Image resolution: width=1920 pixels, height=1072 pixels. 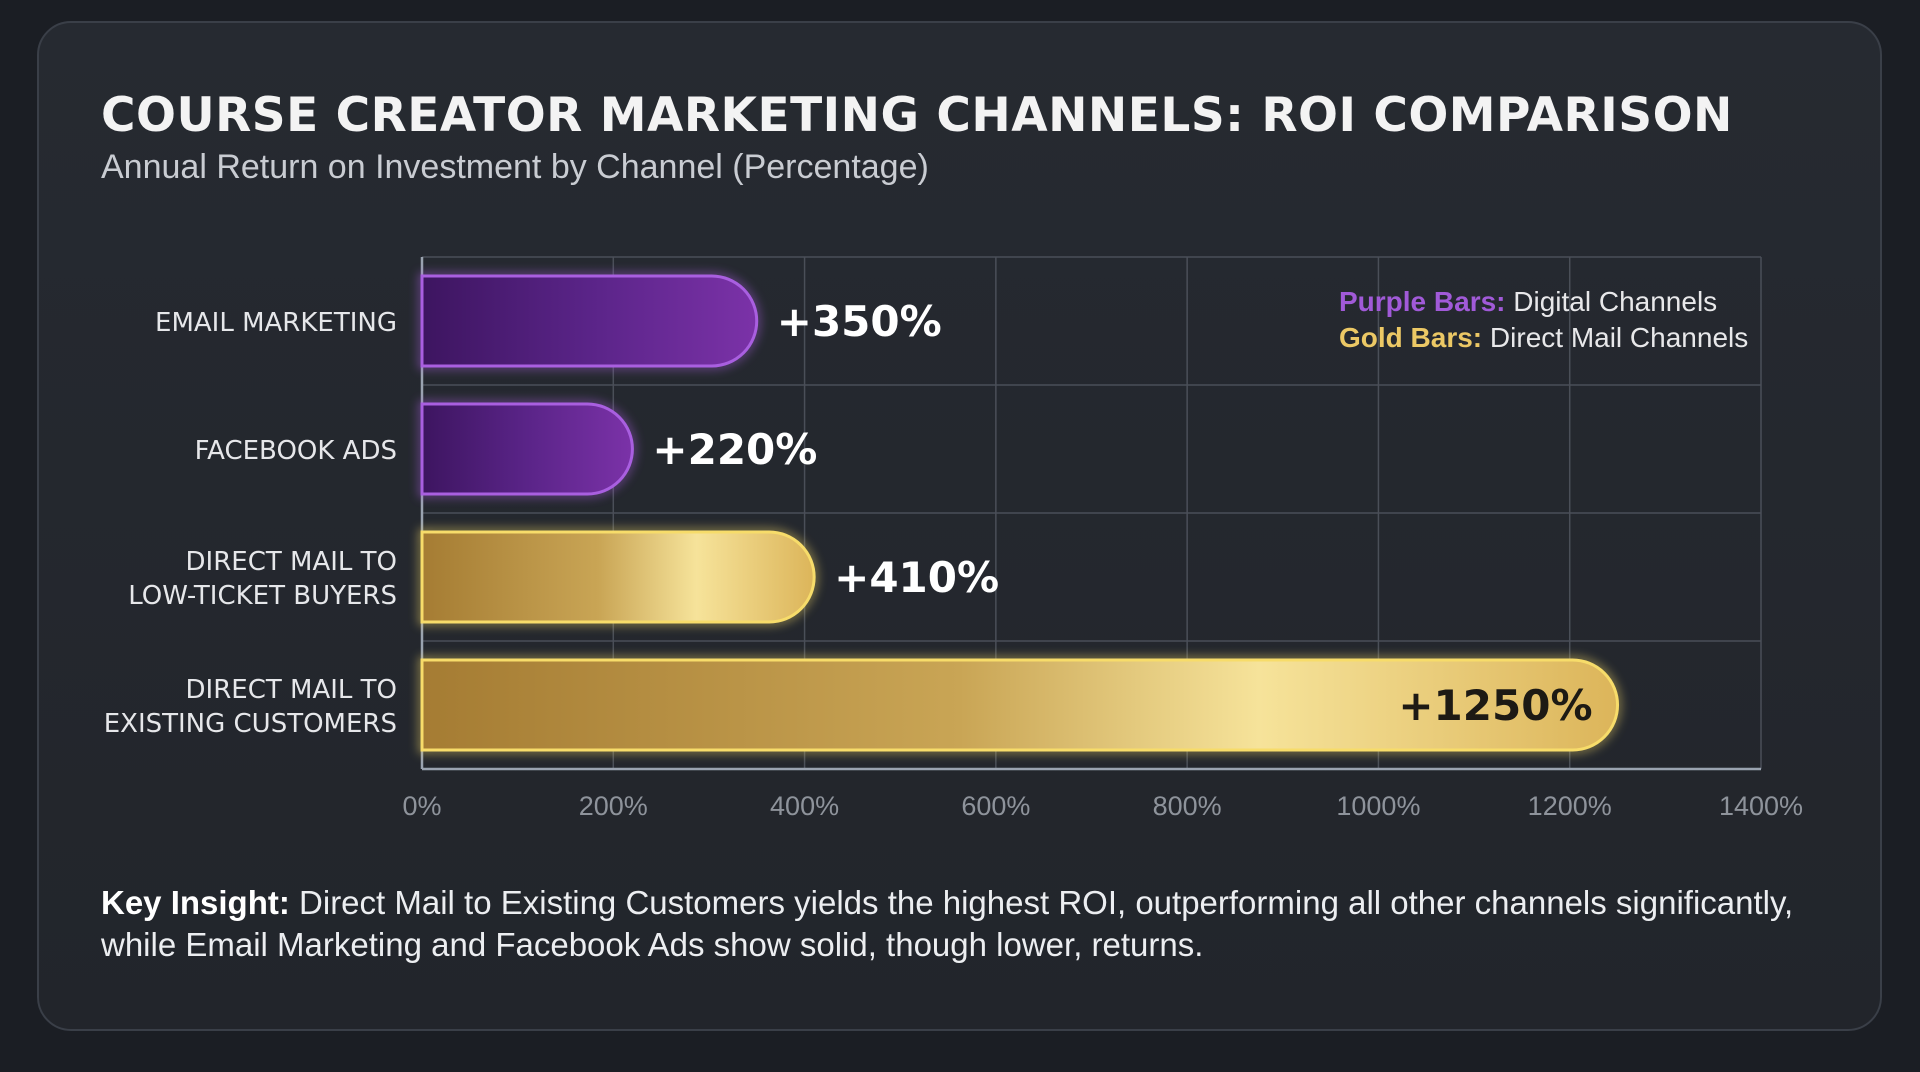 What do you see at coordinates (1619, 337) in the screenshot?
I see `legend-text: Direct Mail Channels` at bounding box center [1619, 337].